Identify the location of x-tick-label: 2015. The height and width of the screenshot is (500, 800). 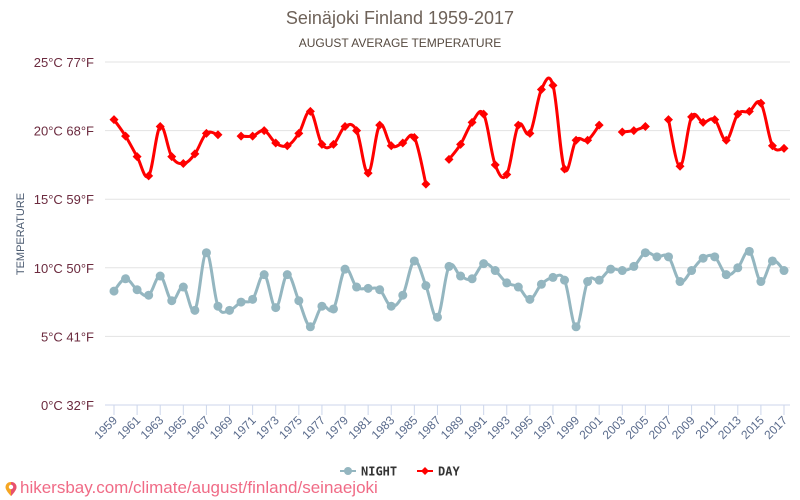
(752, 427).